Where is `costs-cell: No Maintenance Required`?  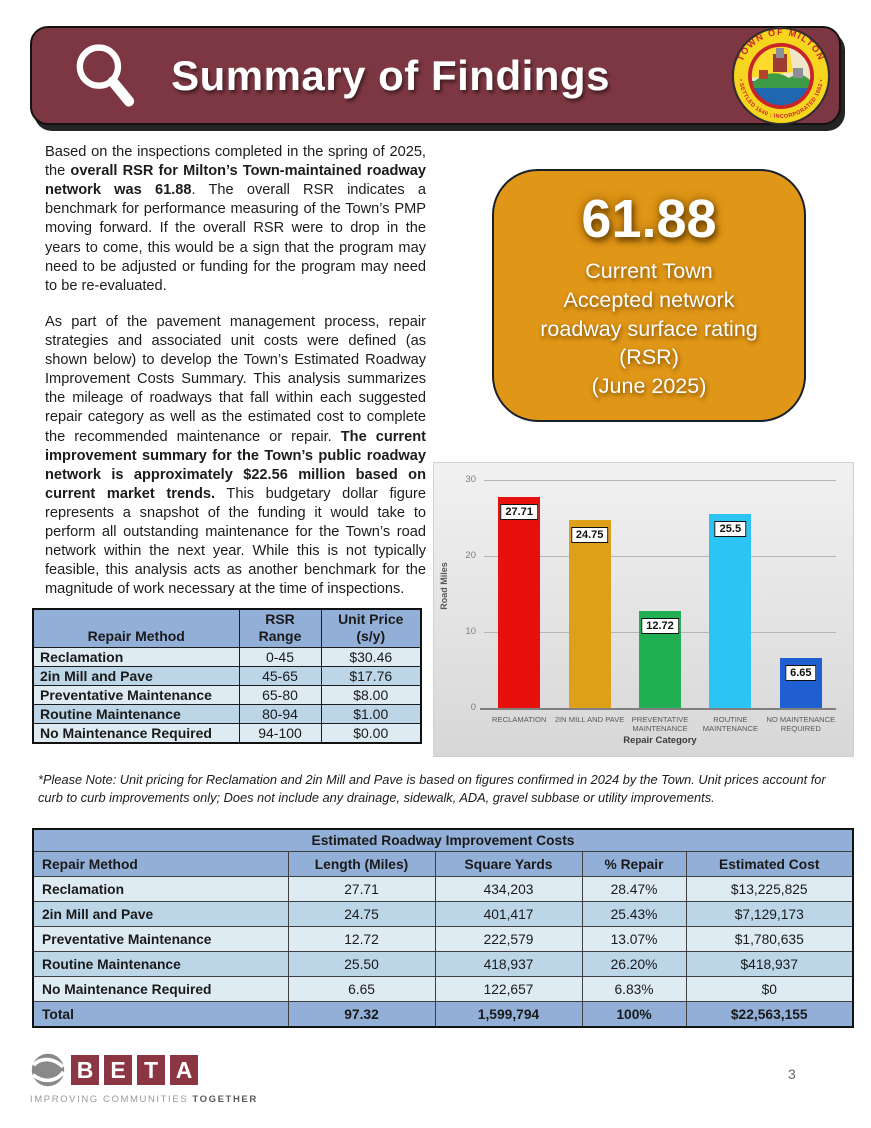 costs-cell: No Maintenance Required is located at coordinates (160, 989).